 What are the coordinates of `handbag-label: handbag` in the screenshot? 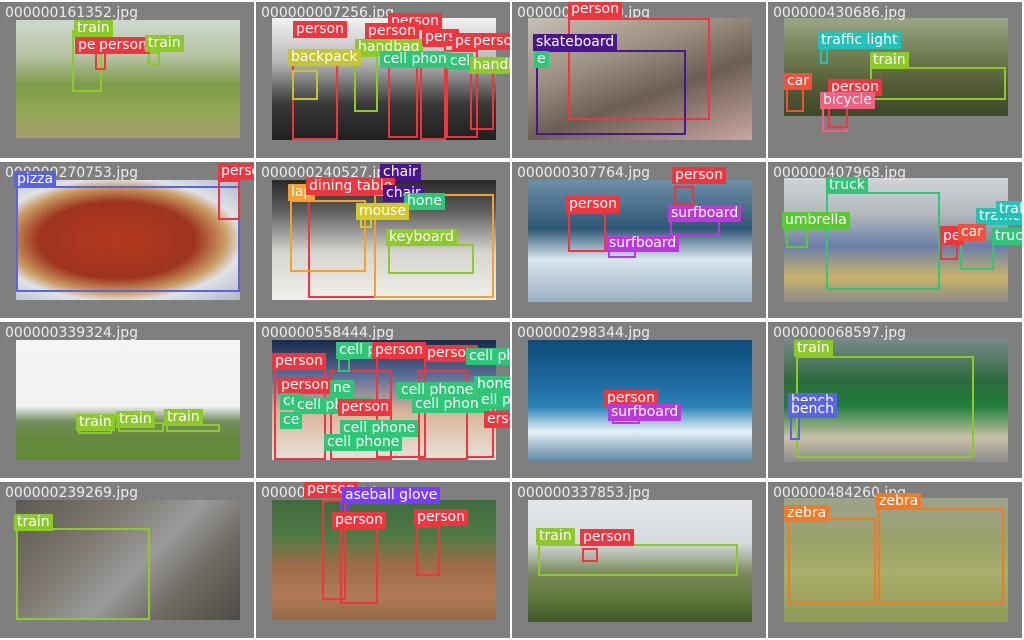 It's located at (490, 65).